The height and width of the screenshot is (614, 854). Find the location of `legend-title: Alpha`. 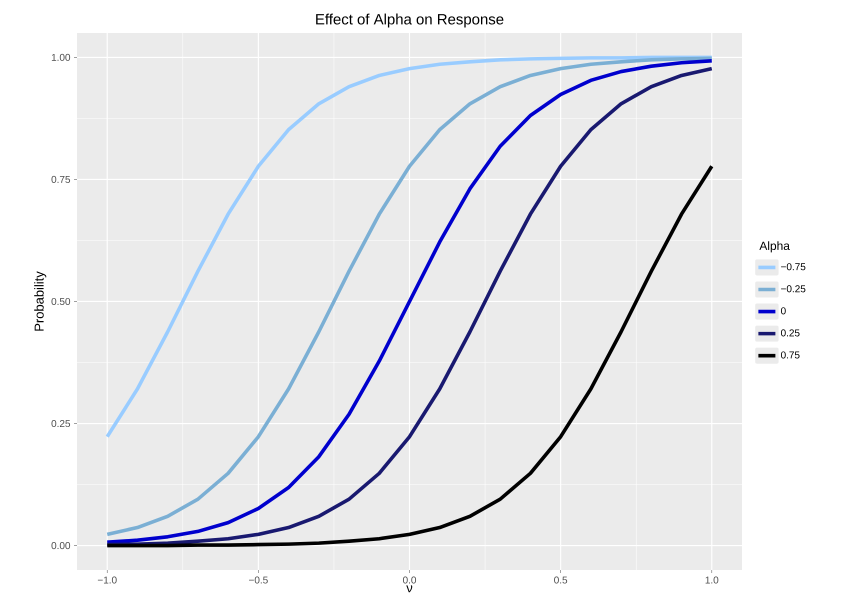

legend-title: Alpha is located at coordinates (774, 246).